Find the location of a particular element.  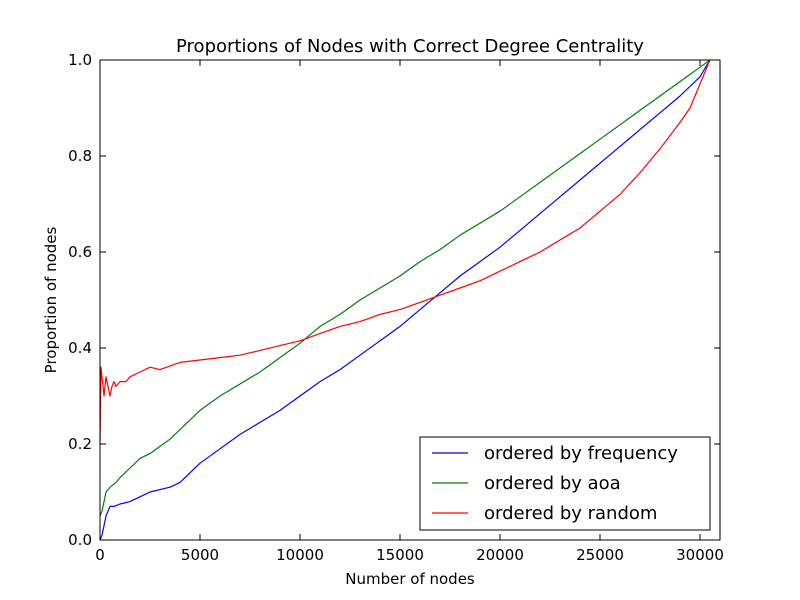

y-tick-label: 0.2 is located at coordinates (80, 444).